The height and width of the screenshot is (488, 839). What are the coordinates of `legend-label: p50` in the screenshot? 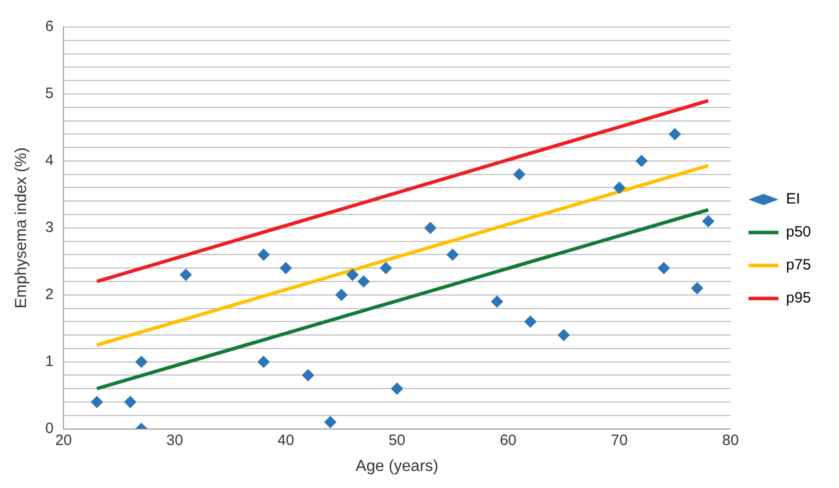 It's located at (799, 232).